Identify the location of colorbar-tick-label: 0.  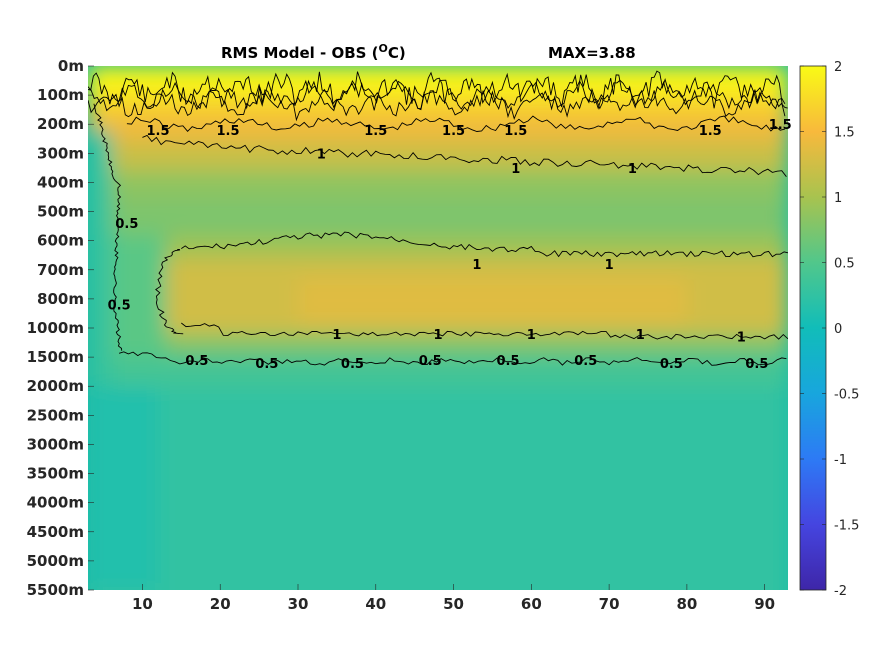
(838, 329).